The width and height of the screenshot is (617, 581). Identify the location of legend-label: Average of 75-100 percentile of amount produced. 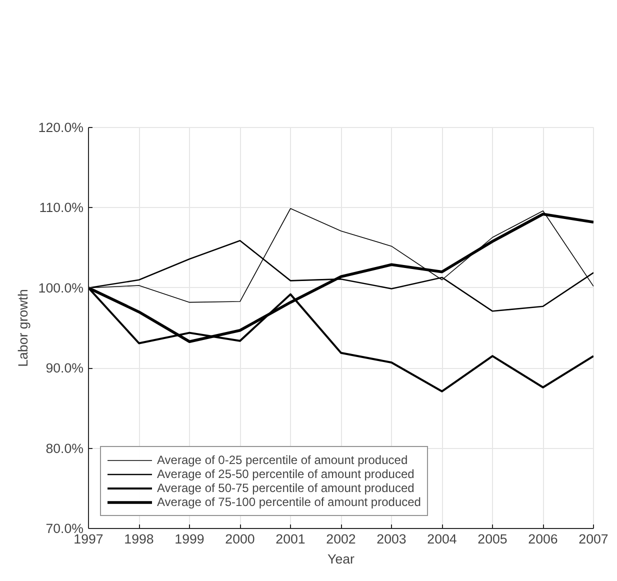
(289, 502).